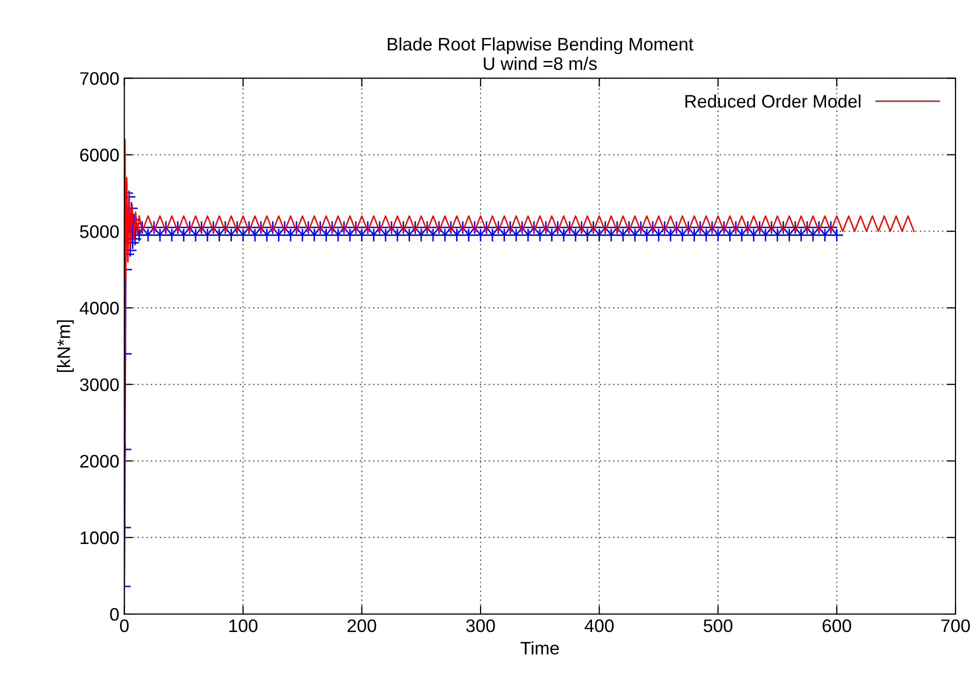  What do you see at coordinates (65, 346) in the screenshot?
I see `y-axis-title: [kN*m]` at bounding box center [65, 346].